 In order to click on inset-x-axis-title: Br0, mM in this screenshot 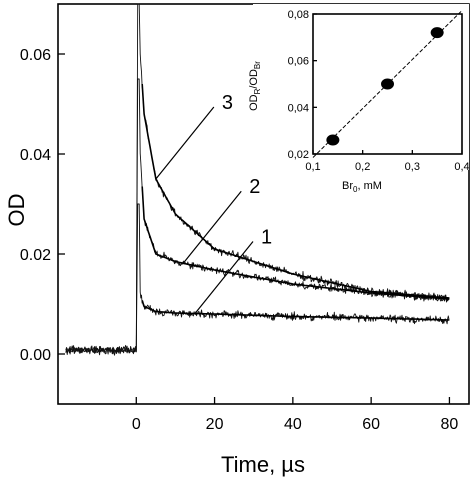, I will do `click(362, 187)`.